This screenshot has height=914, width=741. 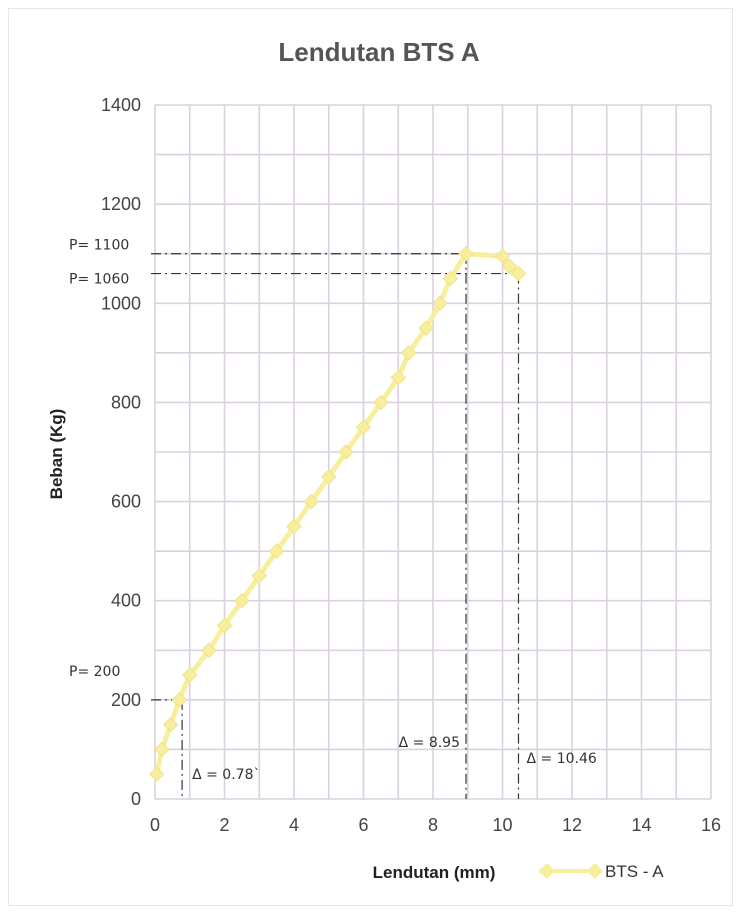 What do you see at coordinates (433, 825) in the screenshot?
I see `x-tick-label: 8` at bounding box center [433, 825].